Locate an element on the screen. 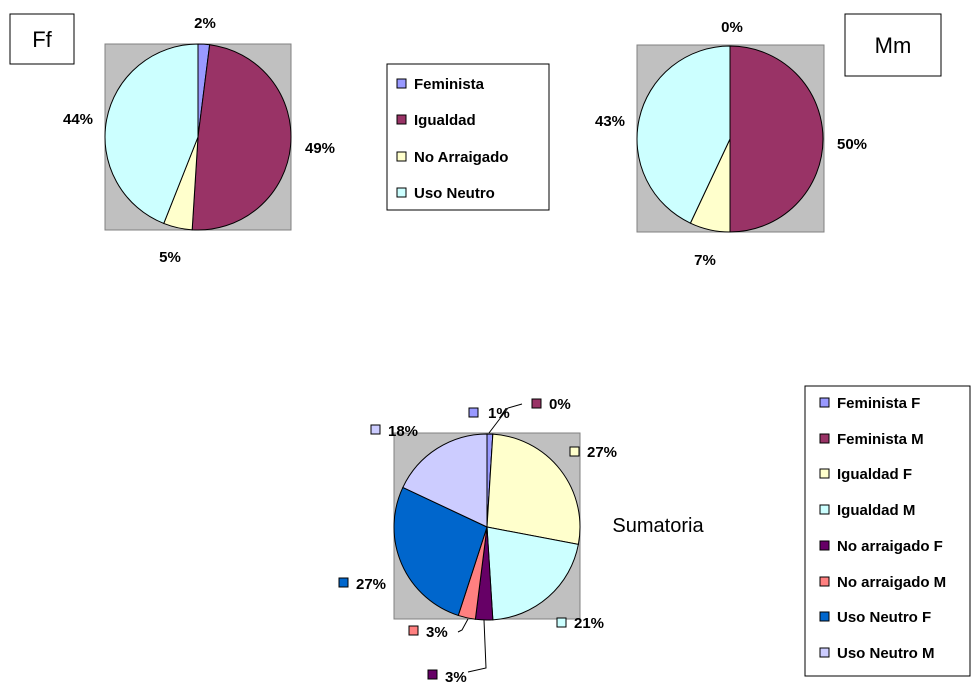  legend-label-uso-neutro-f: Uso Neutro F is located at coordinates (884, 617).